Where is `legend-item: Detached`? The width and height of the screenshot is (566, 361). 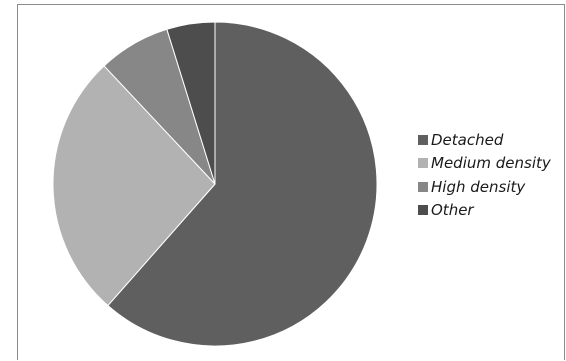 legend-item: Detached is located at coordinates (484, 140).